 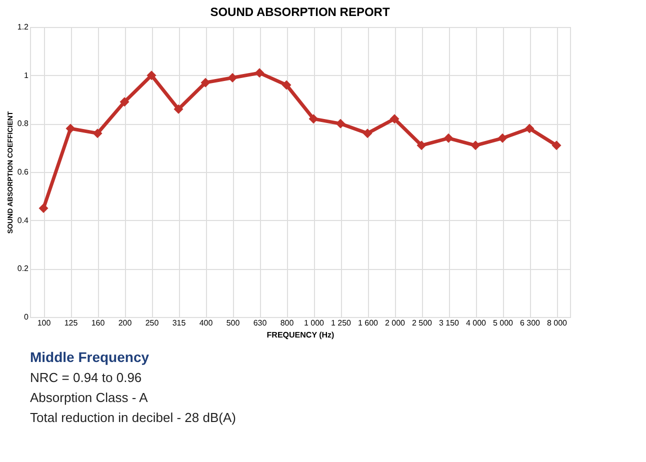 I want to click on x-tick-label: 250, so click(x=152, y=323).